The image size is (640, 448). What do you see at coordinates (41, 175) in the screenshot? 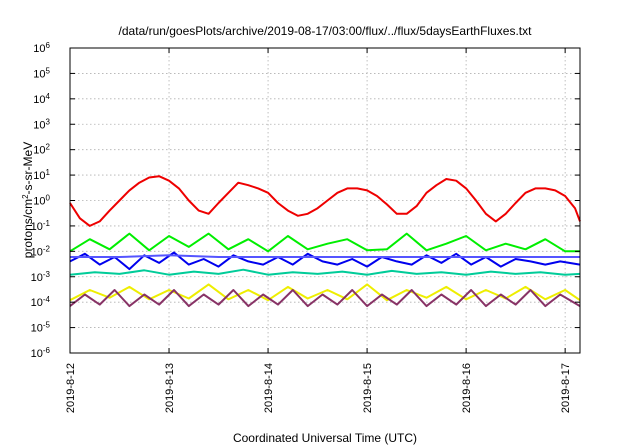
I see `y-tick-label: 10¹` at bounding box center [41, 175].